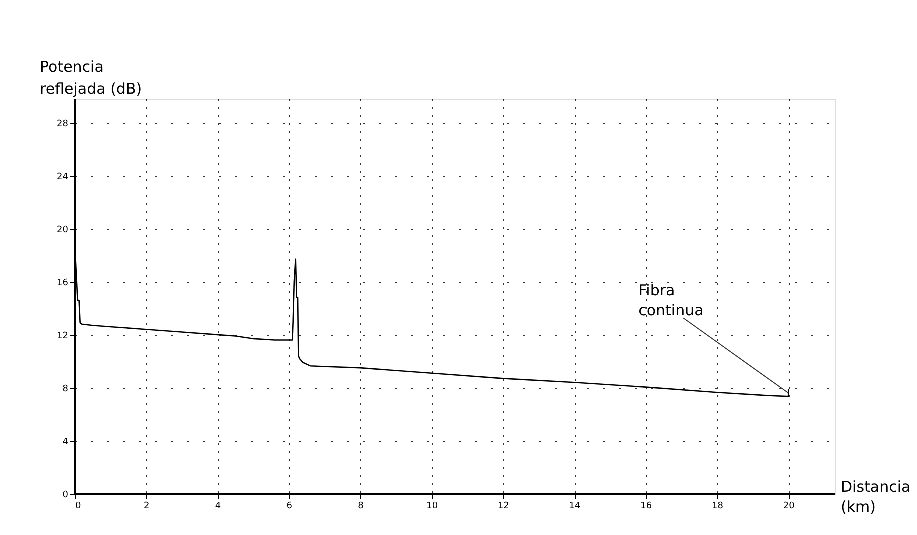 This screenshot has width=917, height=535. Describe the element at coordinates (504, 507) in the screenshot. I see `x-tick-label: 12` at that location.